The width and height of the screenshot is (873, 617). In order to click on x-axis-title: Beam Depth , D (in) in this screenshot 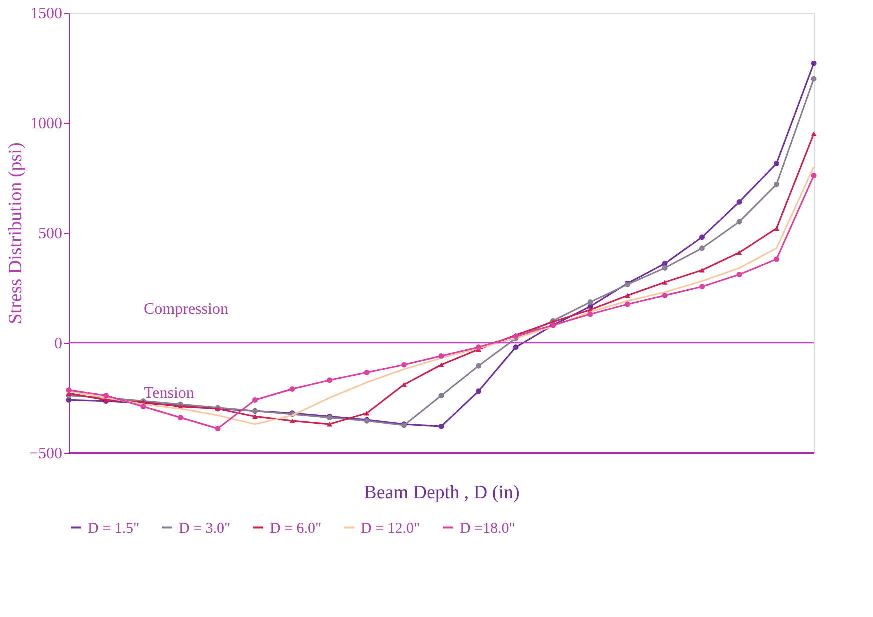, I will do `click(442, 493)`.